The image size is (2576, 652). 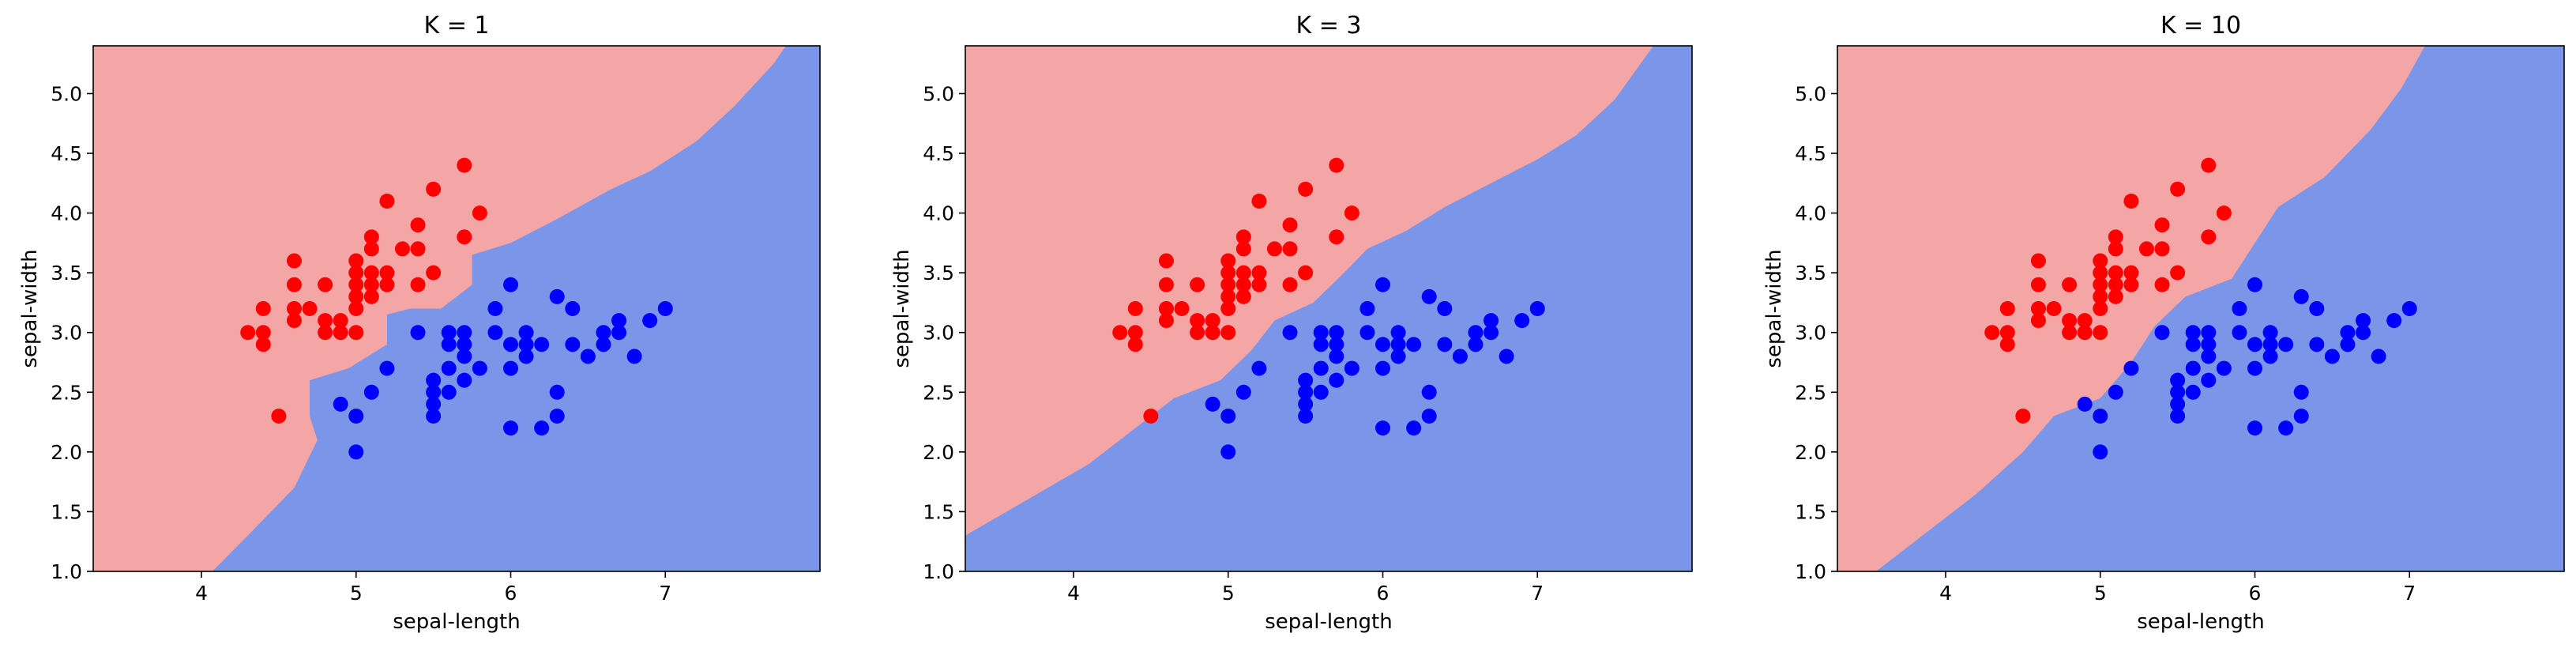 What do you see at coordinates (938, 511) in the screenshot?
I see `y-tick-label: 1.5` at bounding box center [938, 511].